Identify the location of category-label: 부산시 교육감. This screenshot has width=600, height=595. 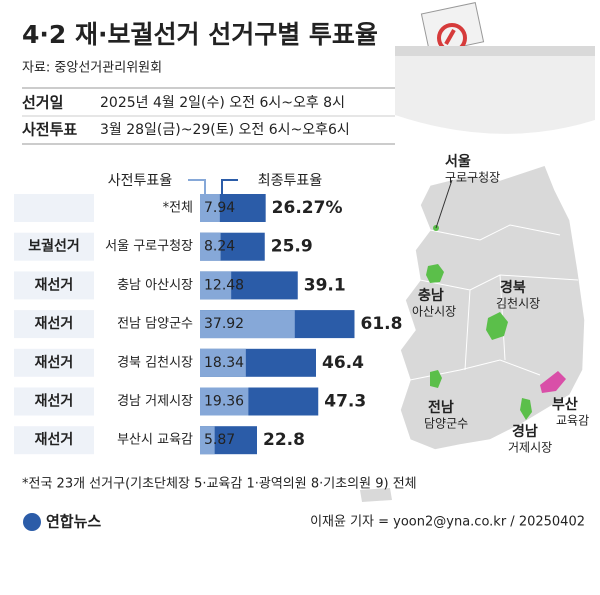
(155, 440).